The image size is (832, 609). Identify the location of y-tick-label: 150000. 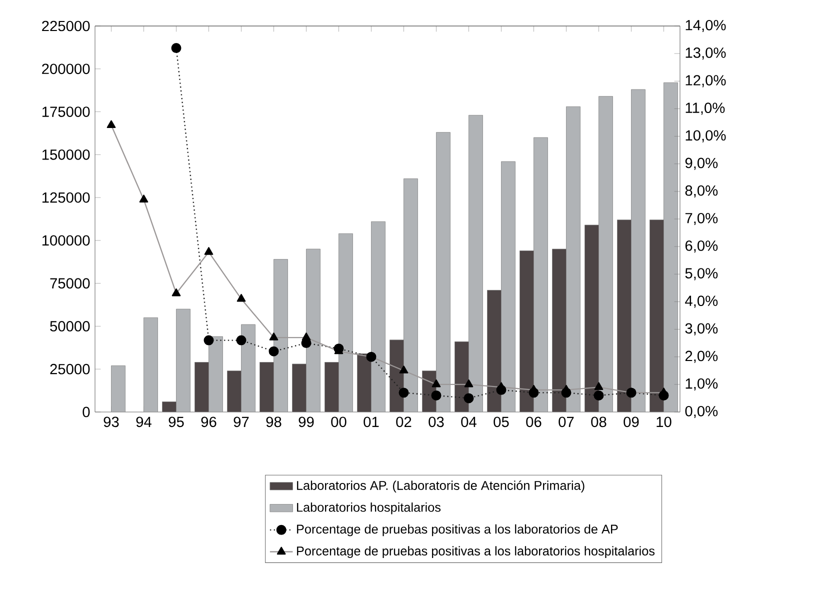
(66, 154).